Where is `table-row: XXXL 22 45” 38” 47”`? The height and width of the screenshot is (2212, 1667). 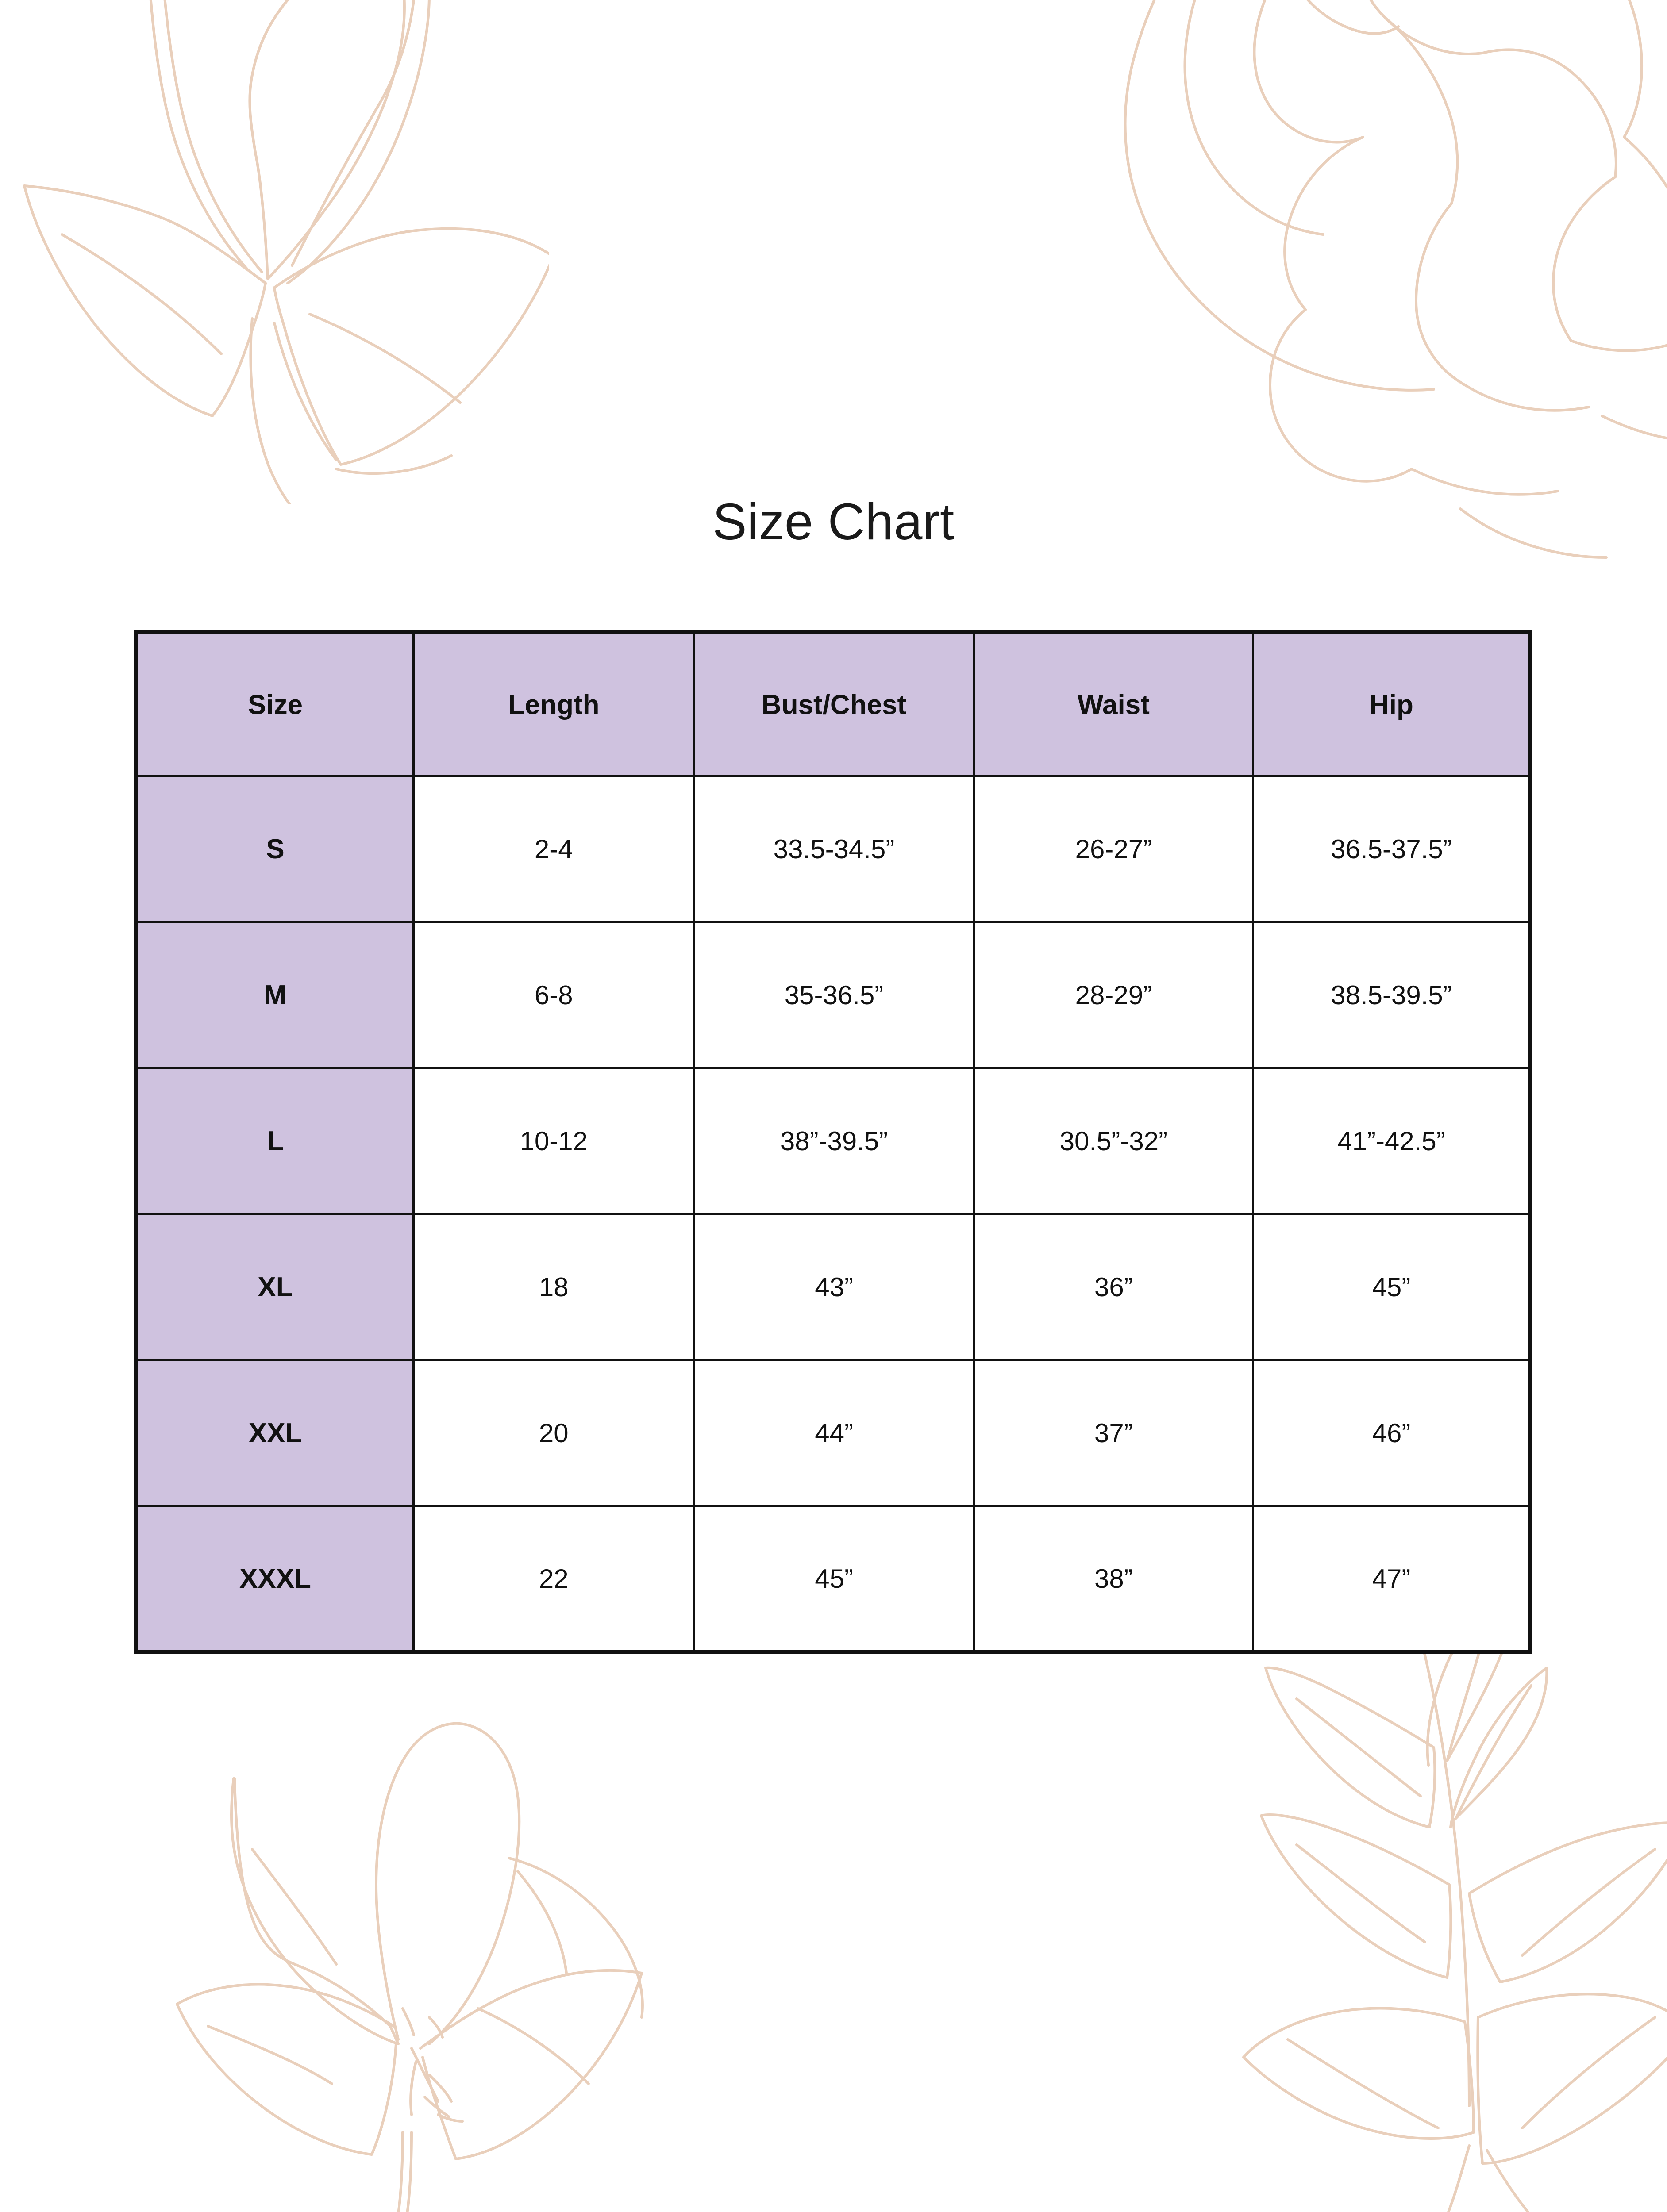
table-row: XXXL 22 45” 38” 47” is located at coordinates (833, 1579).